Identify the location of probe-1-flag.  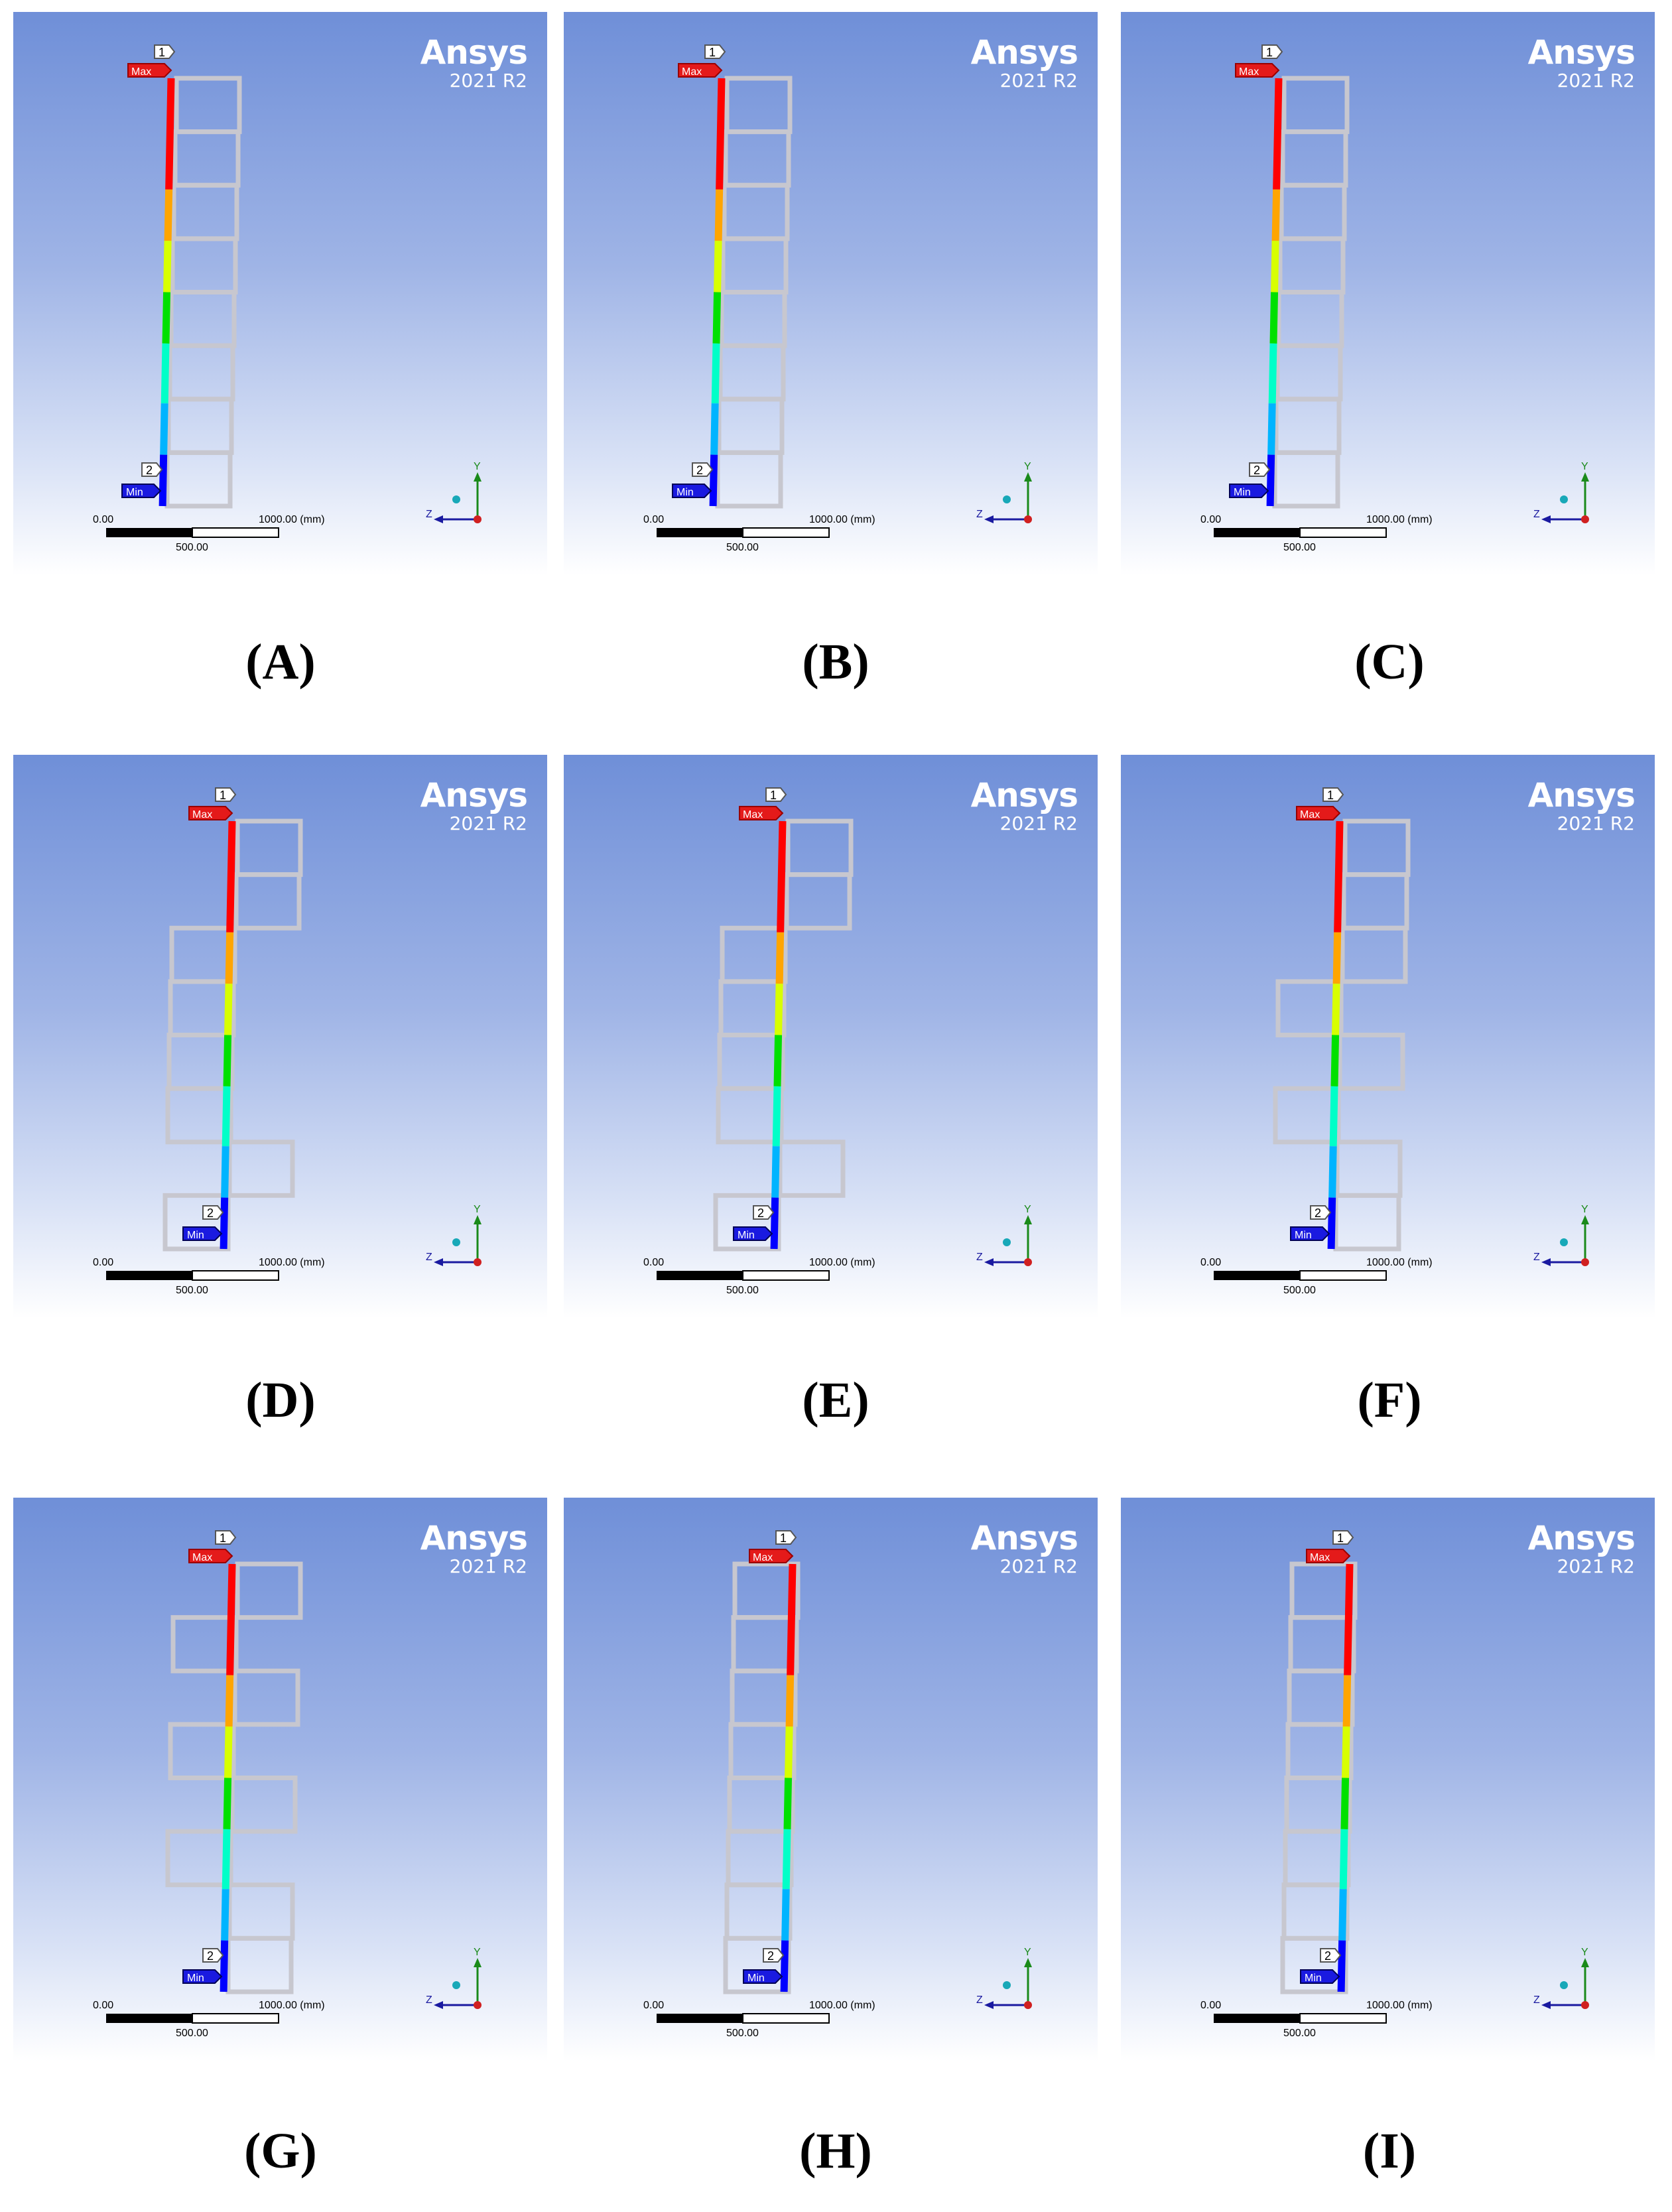
(226, 1538).